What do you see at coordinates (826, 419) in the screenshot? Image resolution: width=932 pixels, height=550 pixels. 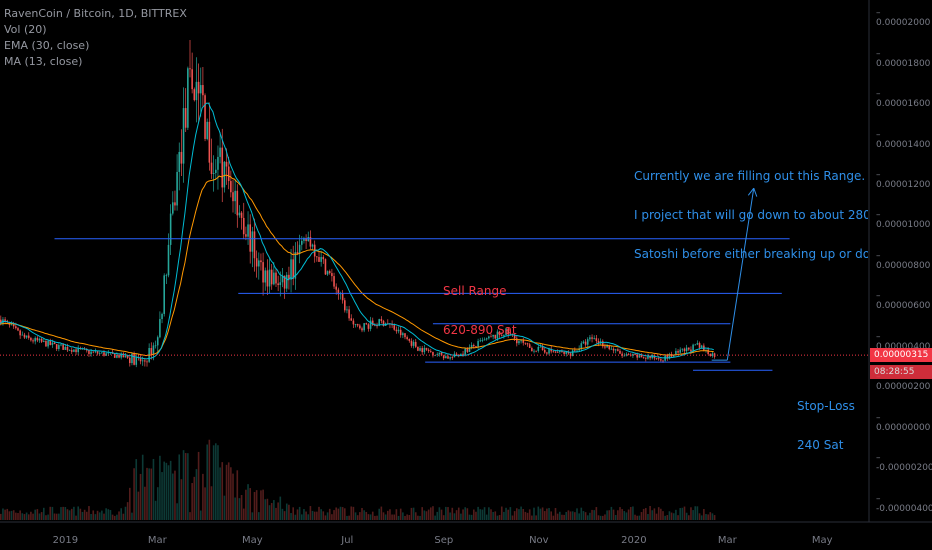 I see `stop-loss-annotation: Stop-Loss 240 Sat` at bounding box center [826, 419].